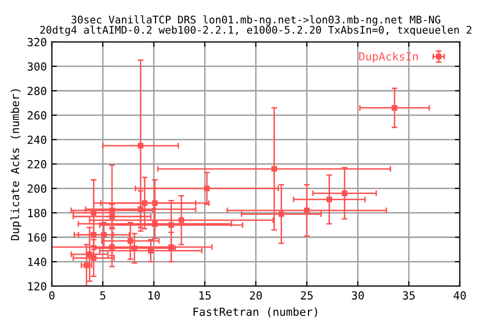  Describe the element at coordinates (103, 295) in the screenshot. I see `x-tick-label: 5` at that location.